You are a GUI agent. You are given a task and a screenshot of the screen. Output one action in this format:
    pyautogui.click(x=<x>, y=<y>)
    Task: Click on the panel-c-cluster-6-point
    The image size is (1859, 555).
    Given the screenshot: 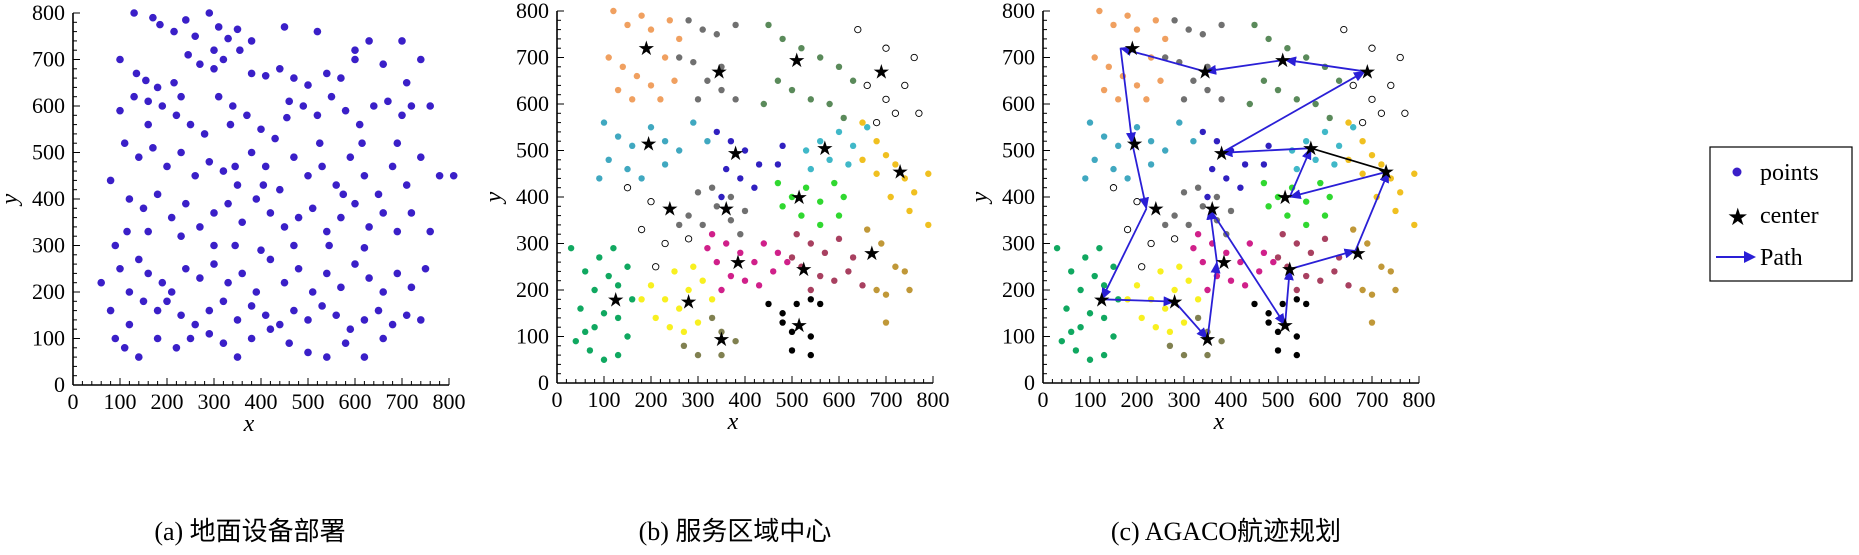 What is the action you would take?
    pyautogui.click(x=1325, y=132)
    